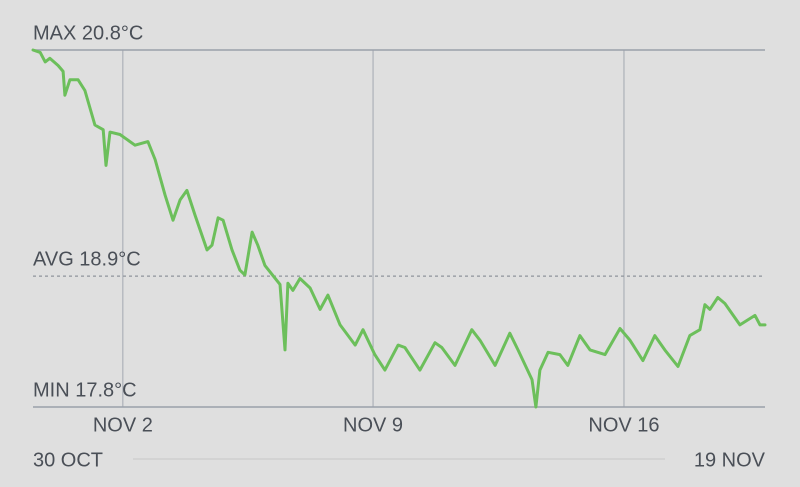 Image resolution: width=800 pixels, height=487 pixels. Describe the element at coordinates (730, 460) in the screenshot. I see `range-end-label: 19 NOV` at that location.